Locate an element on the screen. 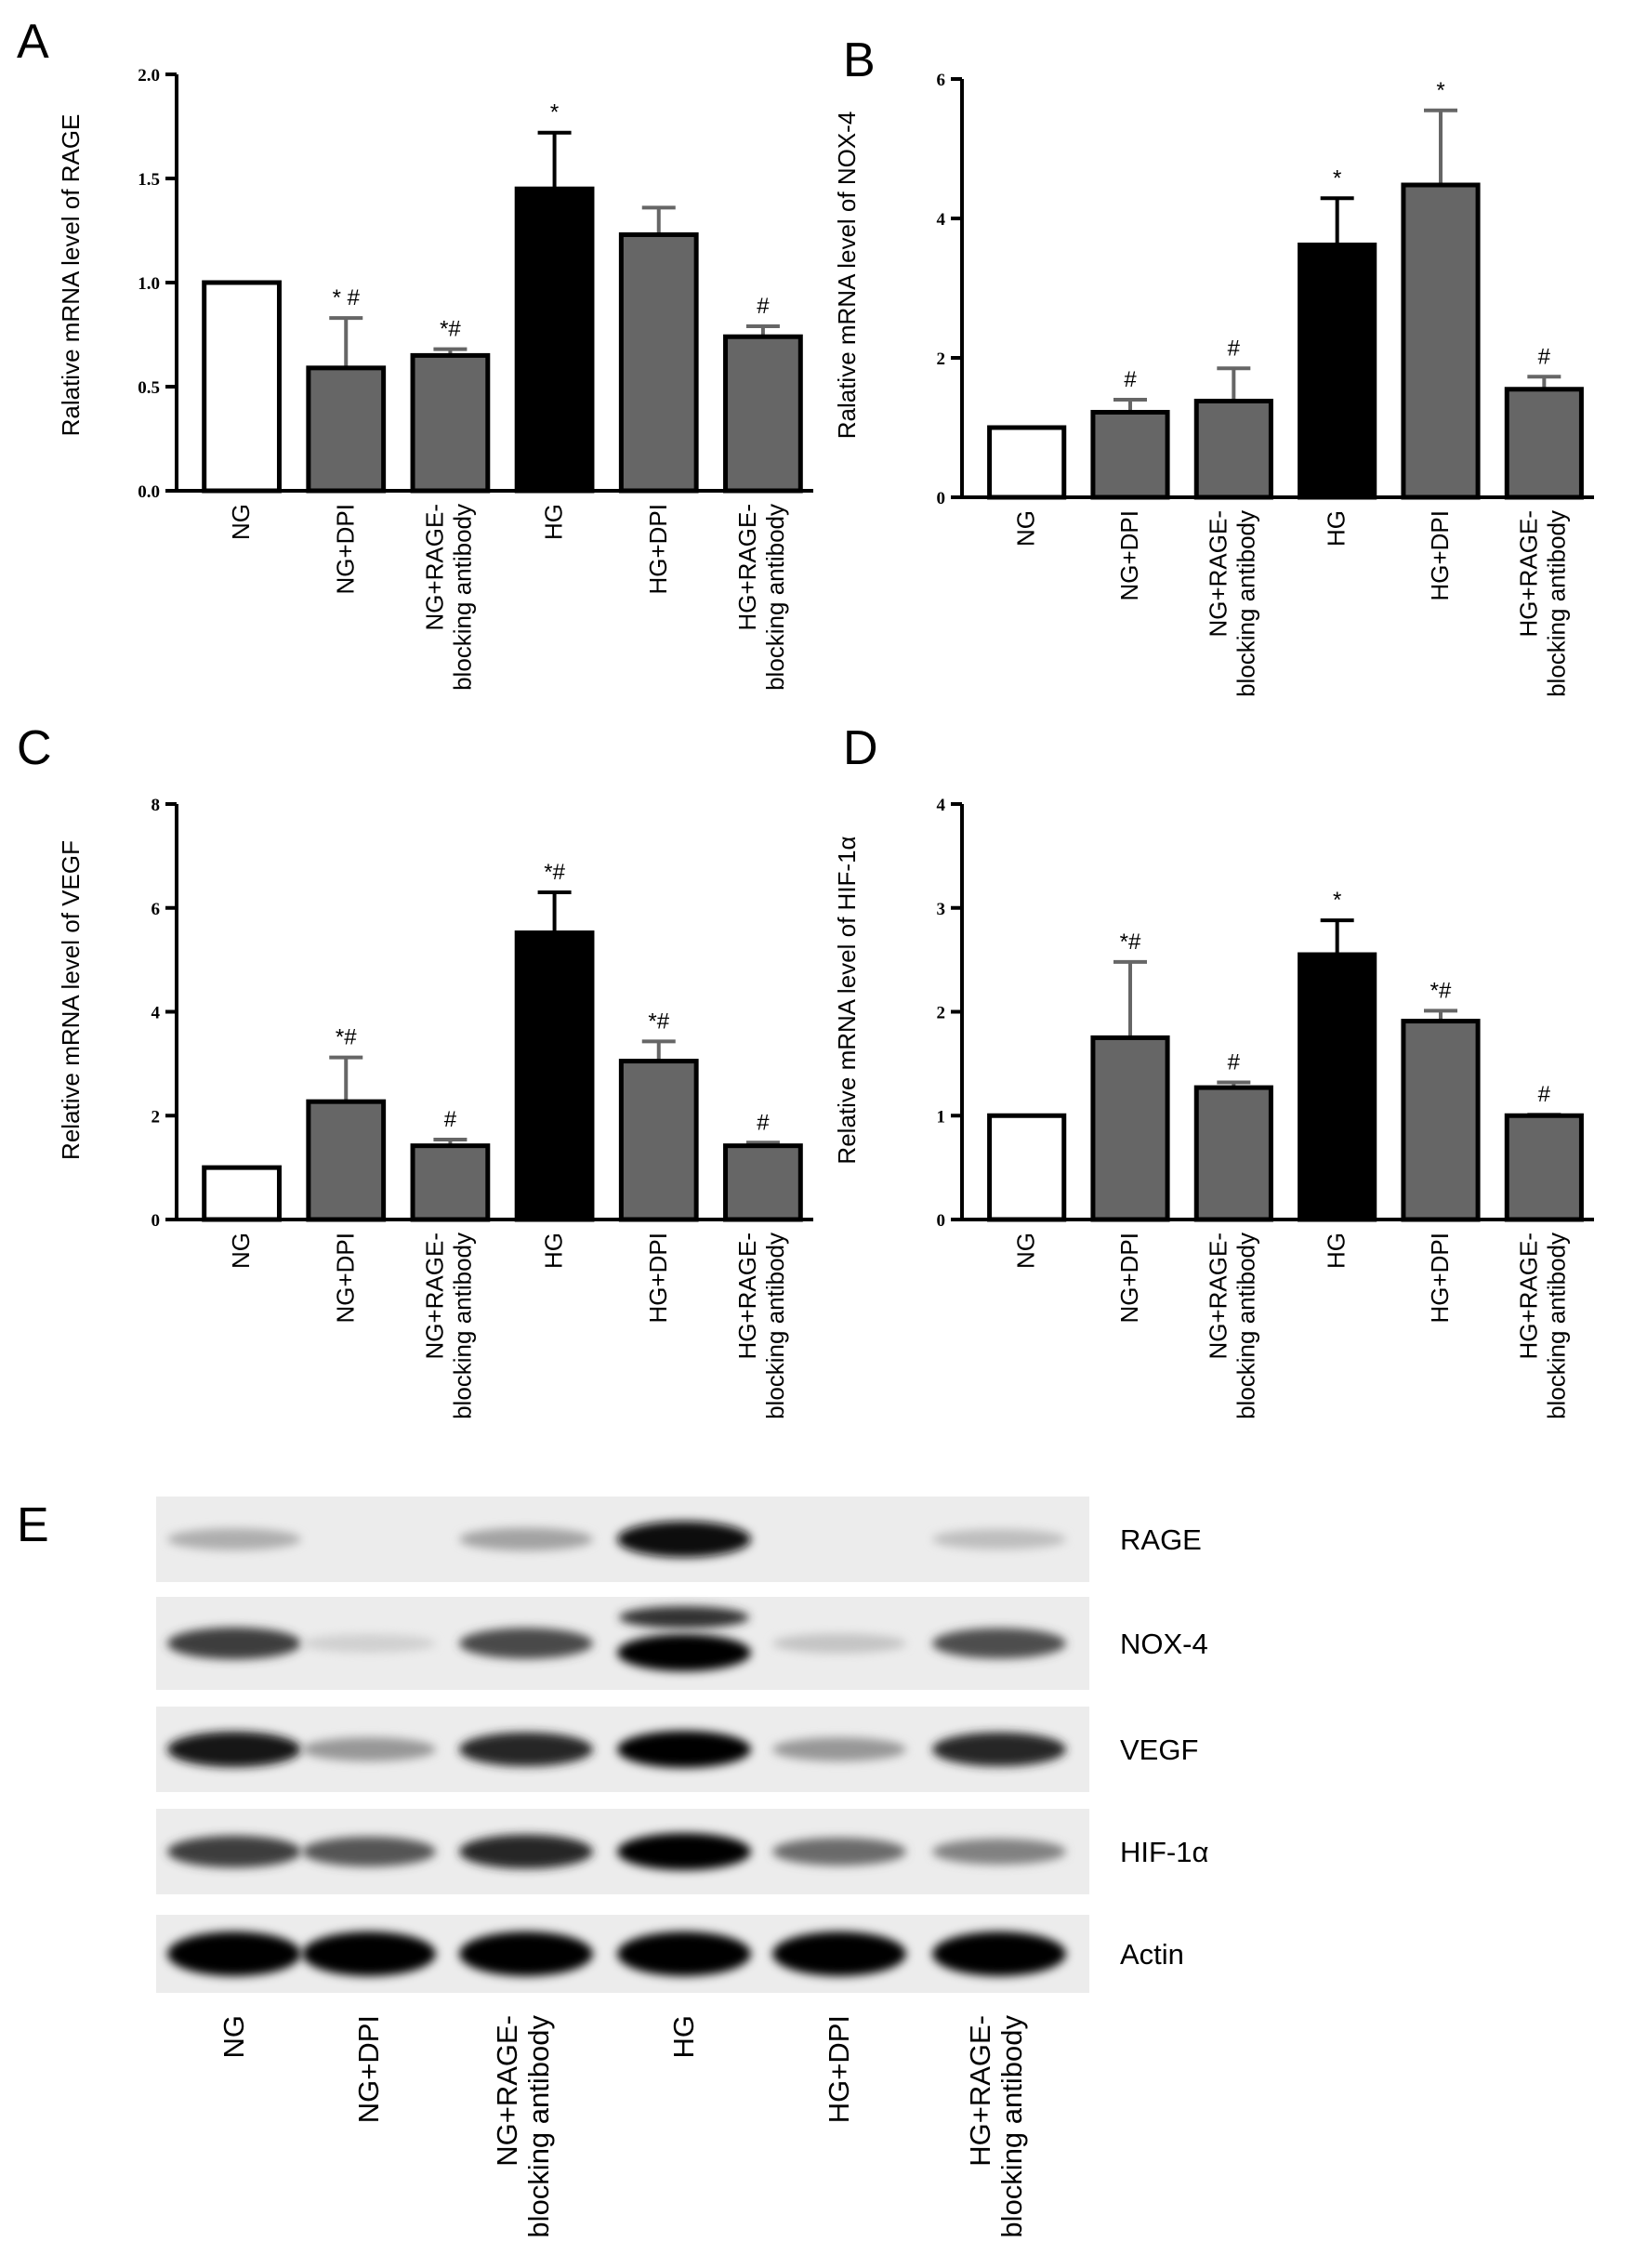  y-tick-label: 8 is located at coordinates (157, 806).